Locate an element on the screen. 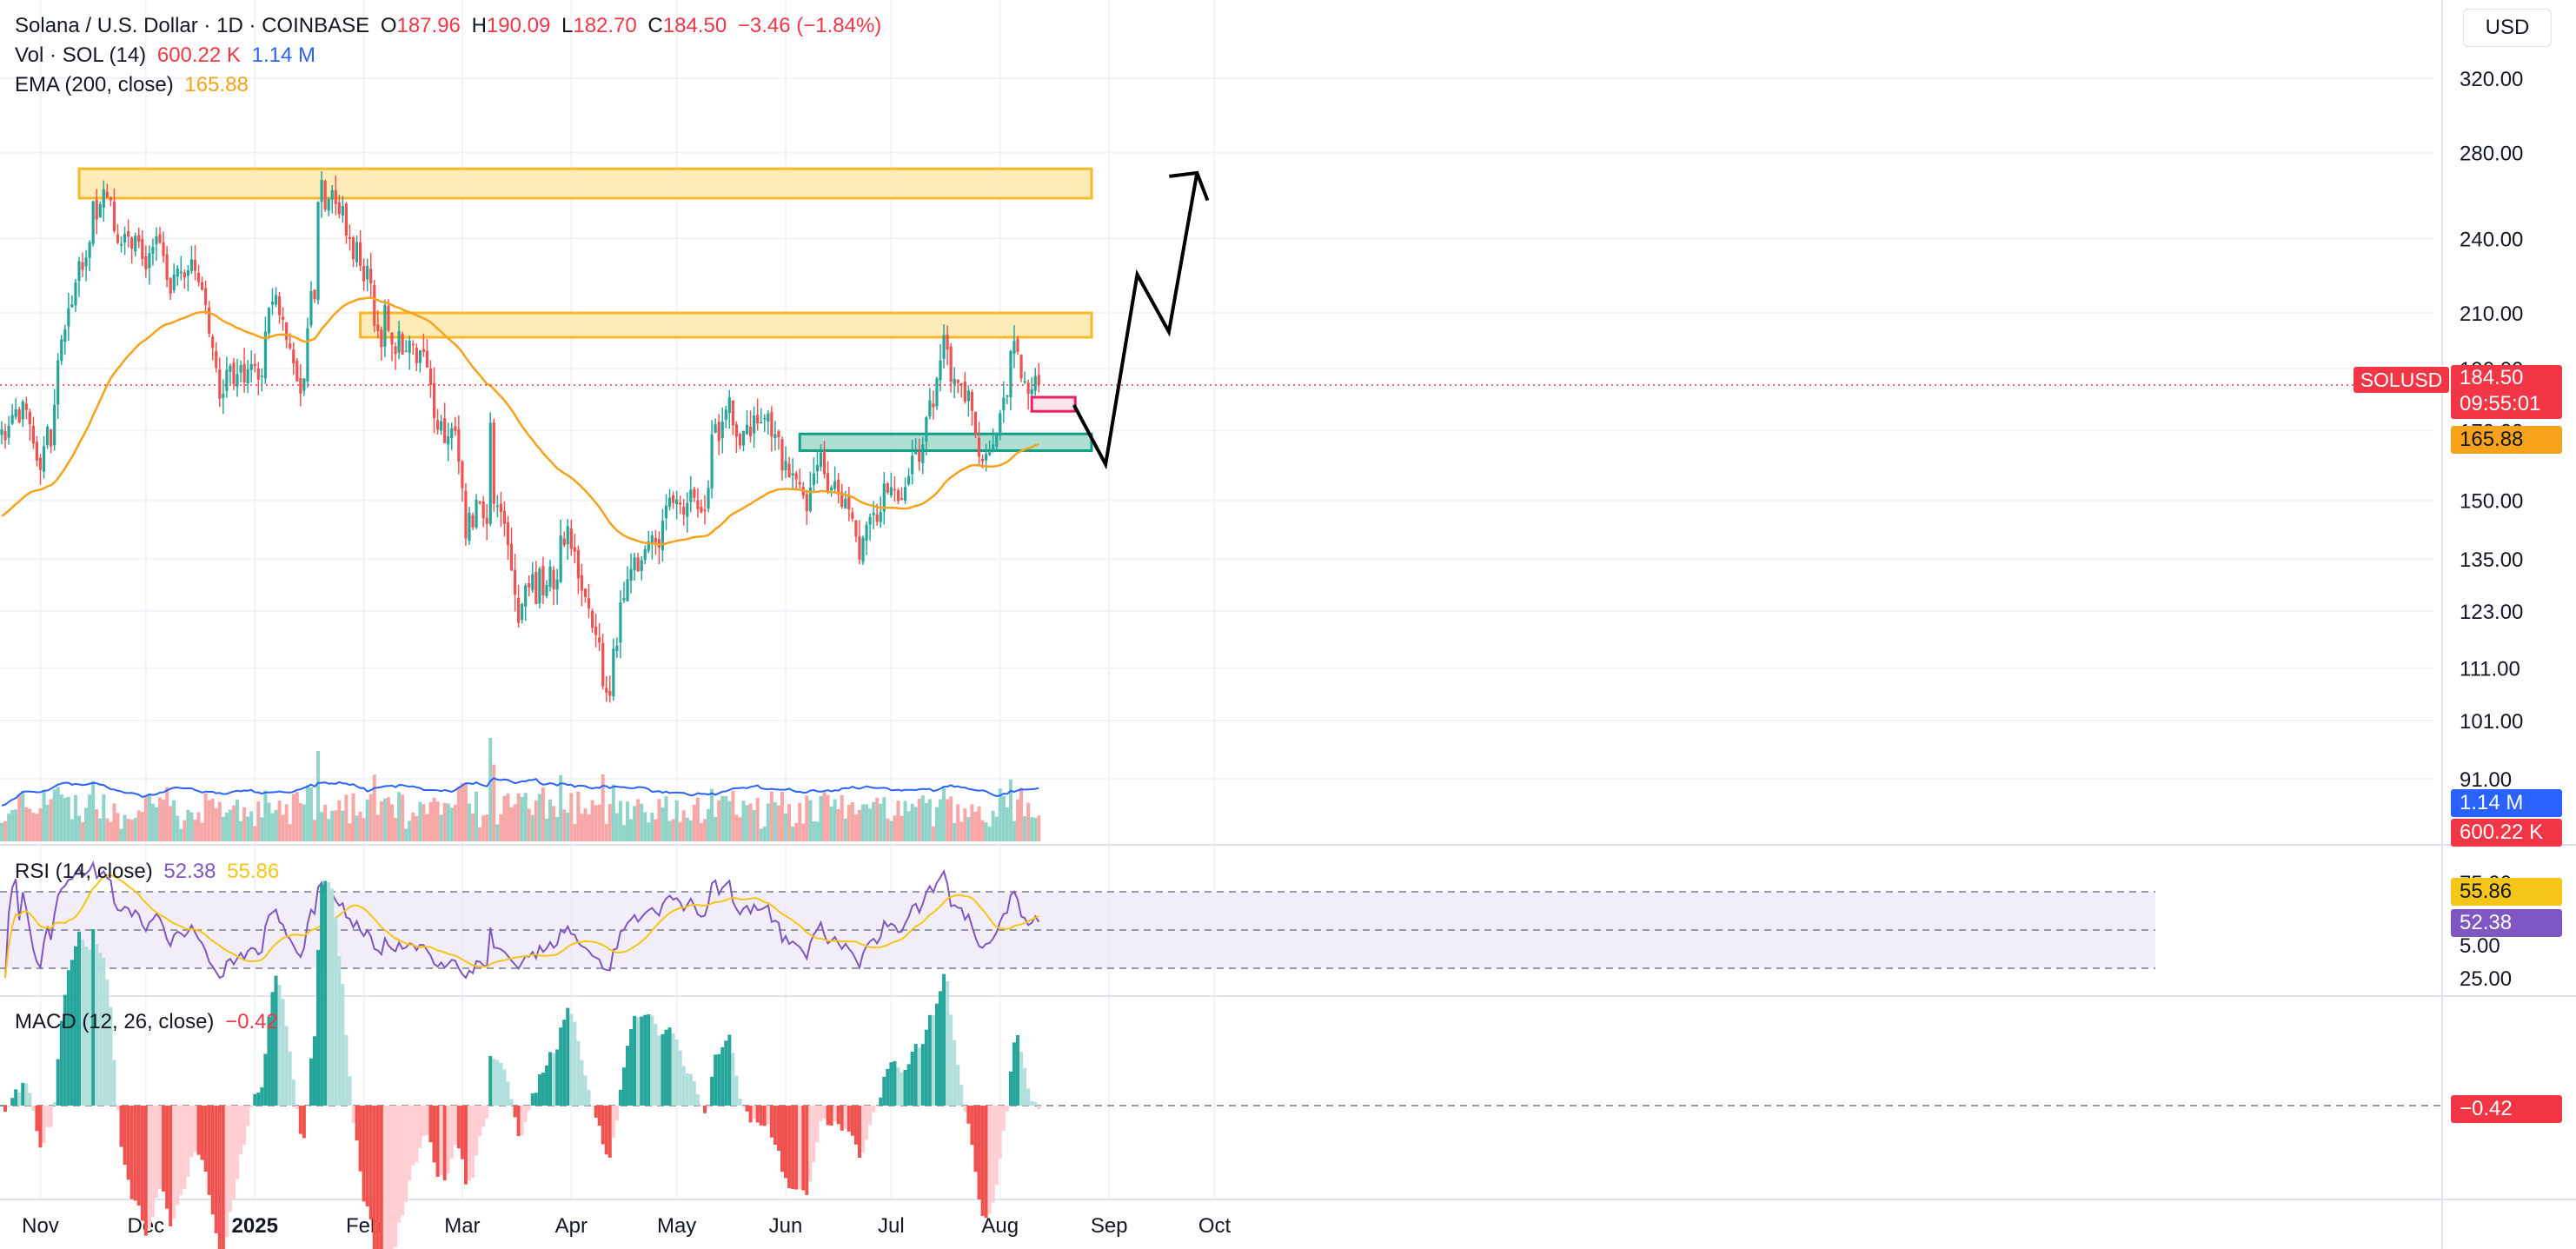  time-axis-label: Aug is located at coordinates (1000, 1226).